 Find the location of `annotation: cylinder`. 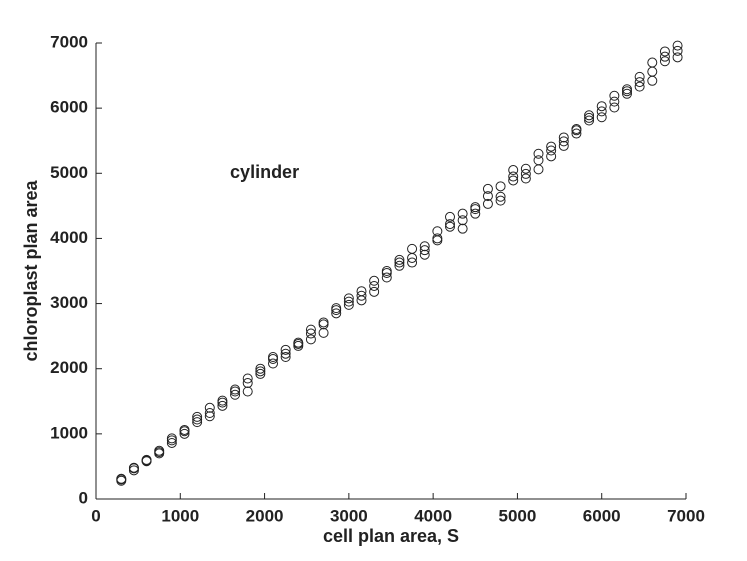

annotation: cylinder is located at coordinates (264, 172).